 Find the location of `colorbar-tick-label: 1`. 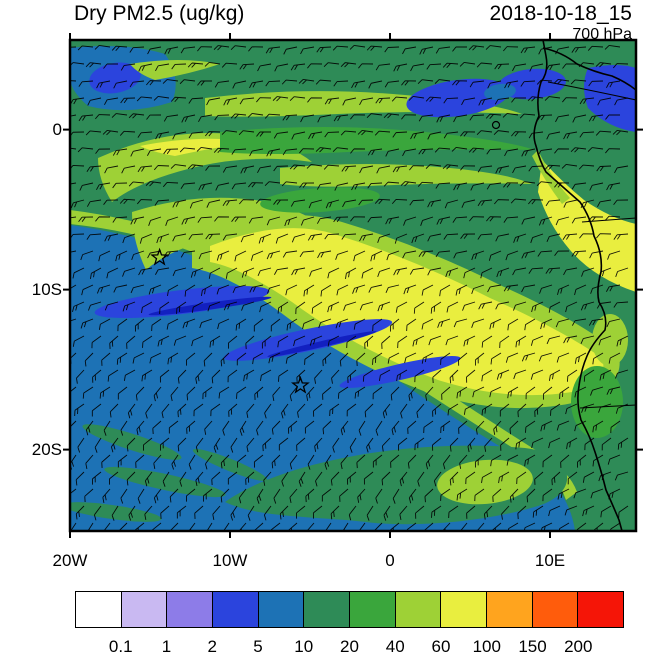

colorbar-tick-label: 1 is located at coordinates (166, 646).